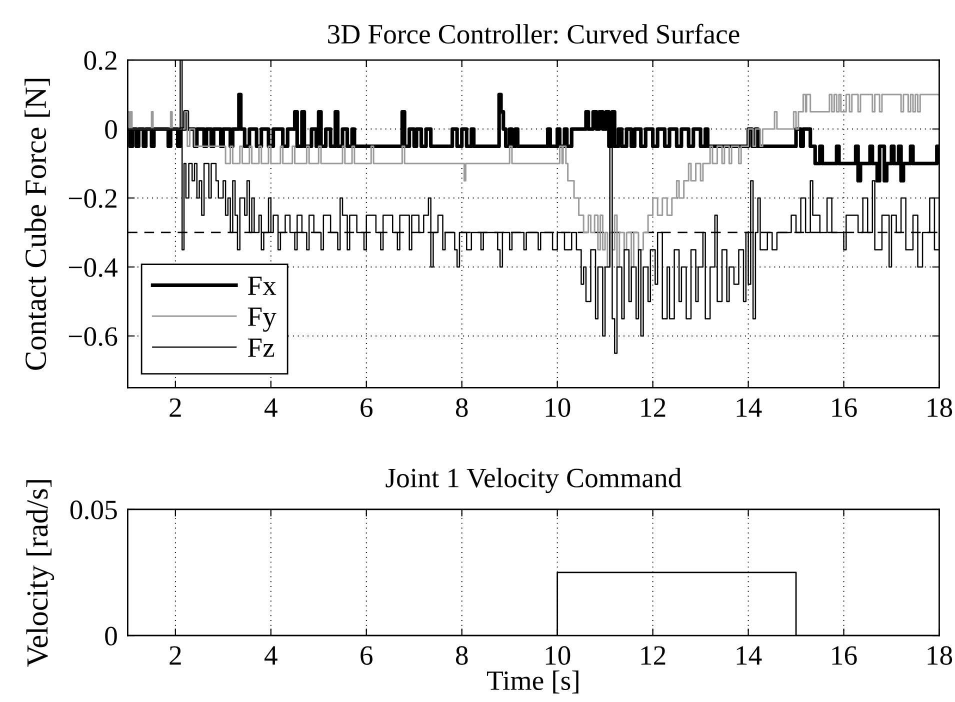 This screenshot has height=702, width=955. I want to click on chart-title: Joint 1 Velocity Command, so click(534, 481).